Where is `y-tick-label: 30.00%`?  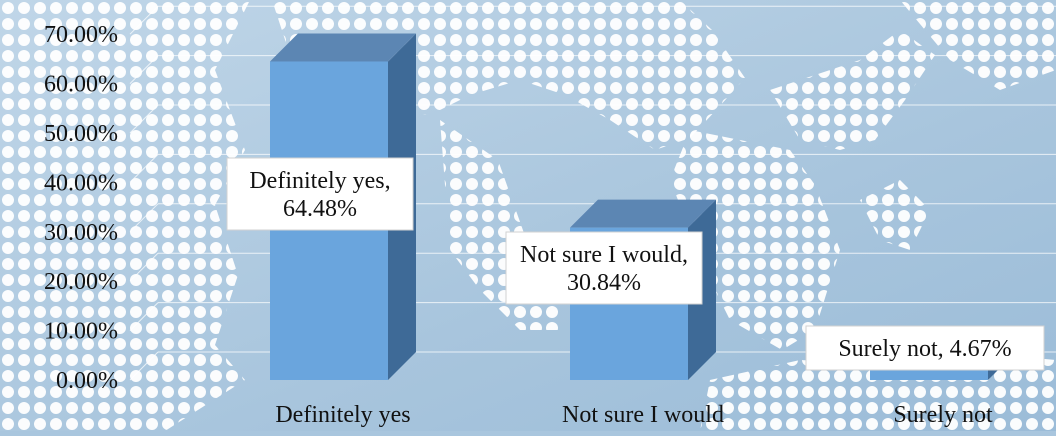
y-tick-label: 30.00% is located at coordinates (81, 233).